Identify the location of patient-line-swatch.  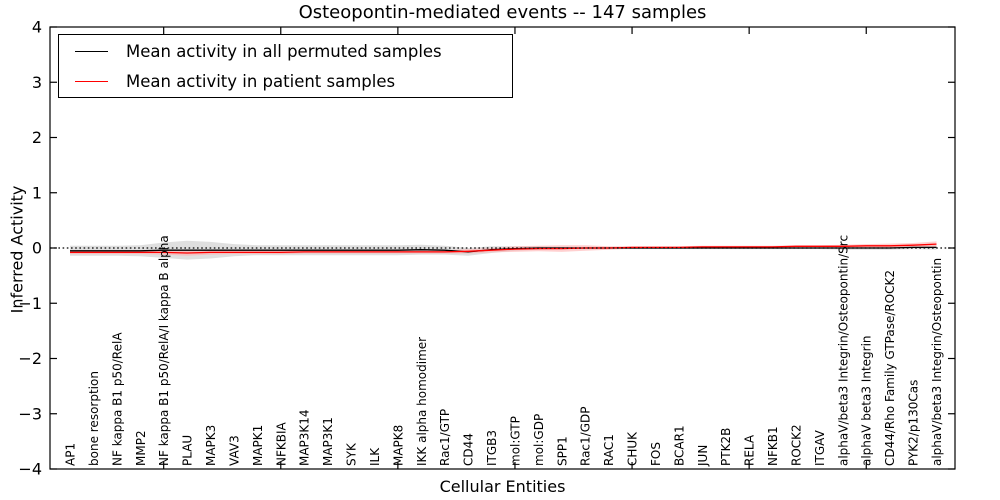
(91, 81).